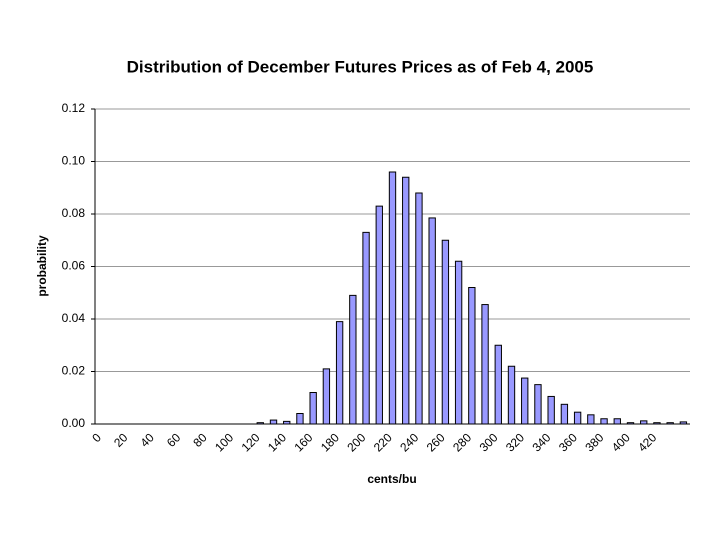 This screenshot has width=720, height=540. What do you see at coordinates (42, 266) in the screenshot?
I see `y-axis-title: probability` at bounding box center [42, 266].